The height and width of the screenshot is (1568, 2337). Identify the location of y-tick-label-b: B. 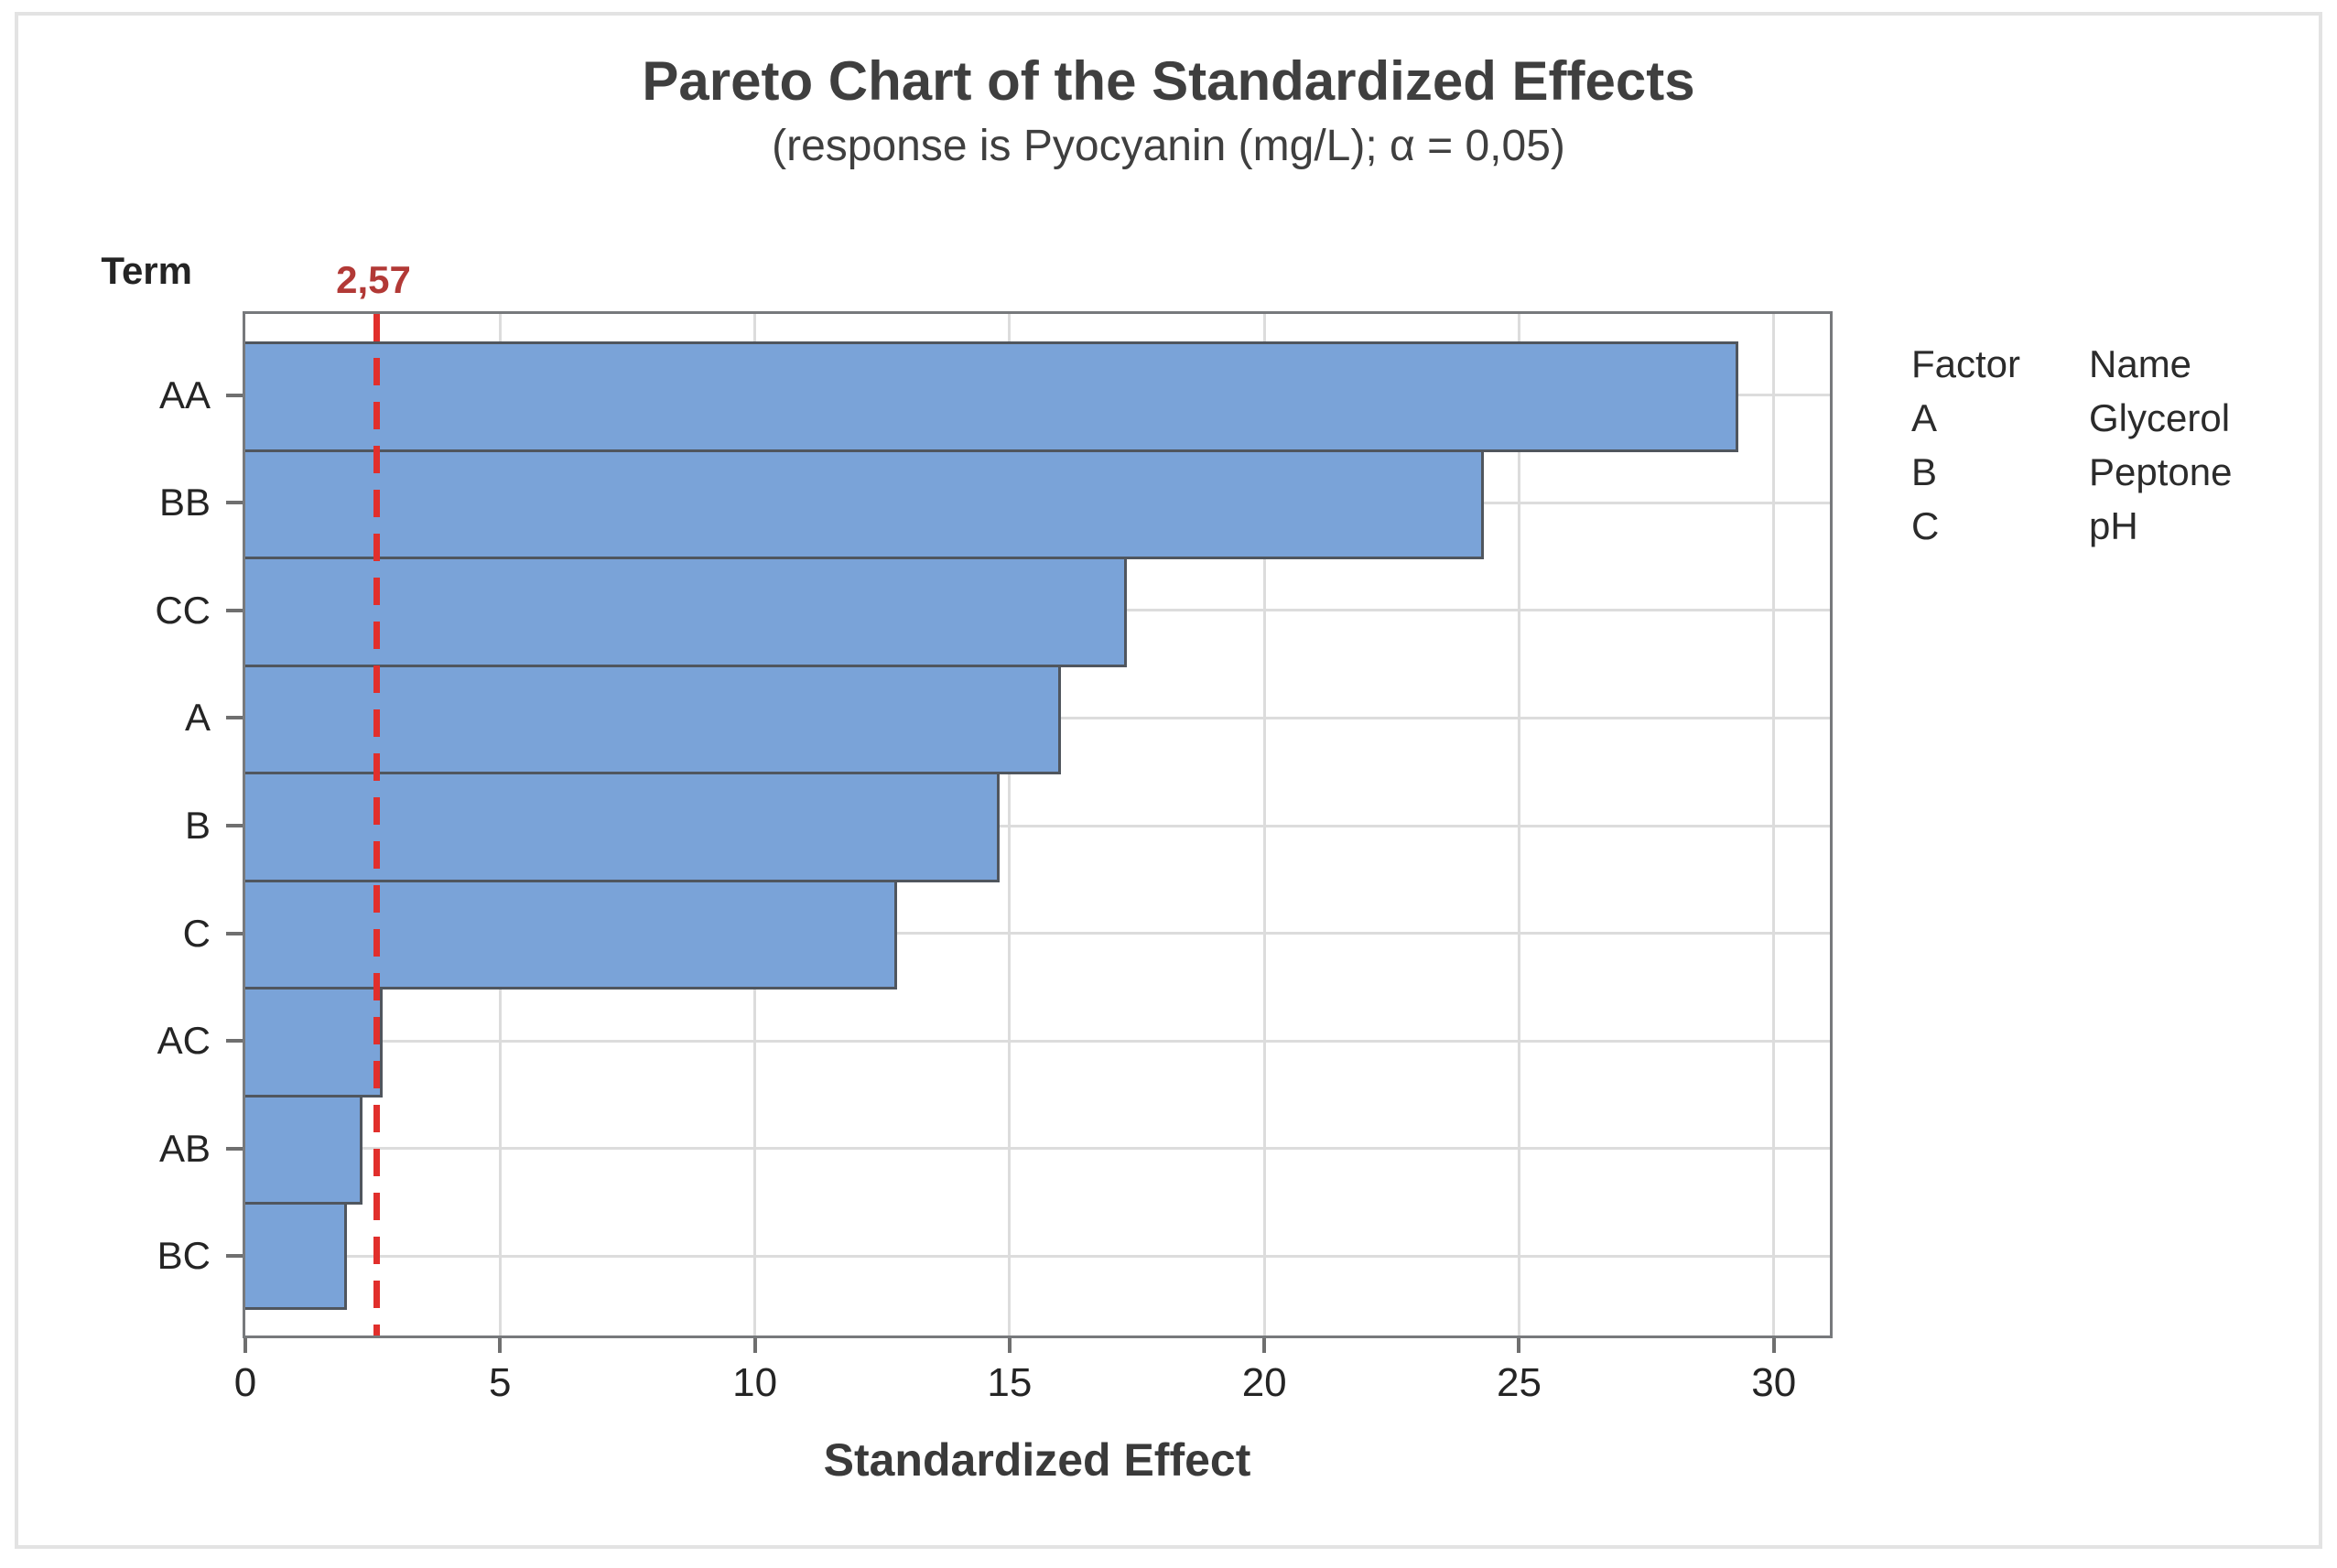
(197, 826).